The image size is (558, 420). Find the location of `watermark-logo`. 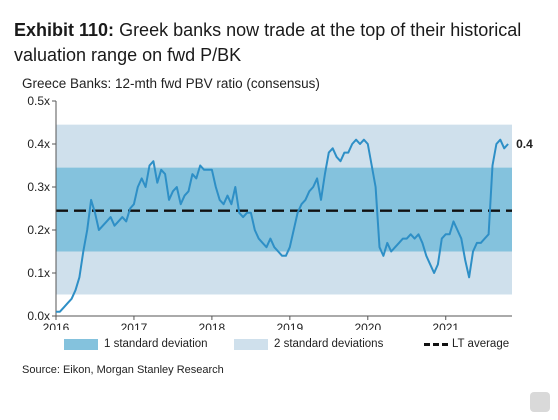

watermark-logo is located at coordinates (540, 402).